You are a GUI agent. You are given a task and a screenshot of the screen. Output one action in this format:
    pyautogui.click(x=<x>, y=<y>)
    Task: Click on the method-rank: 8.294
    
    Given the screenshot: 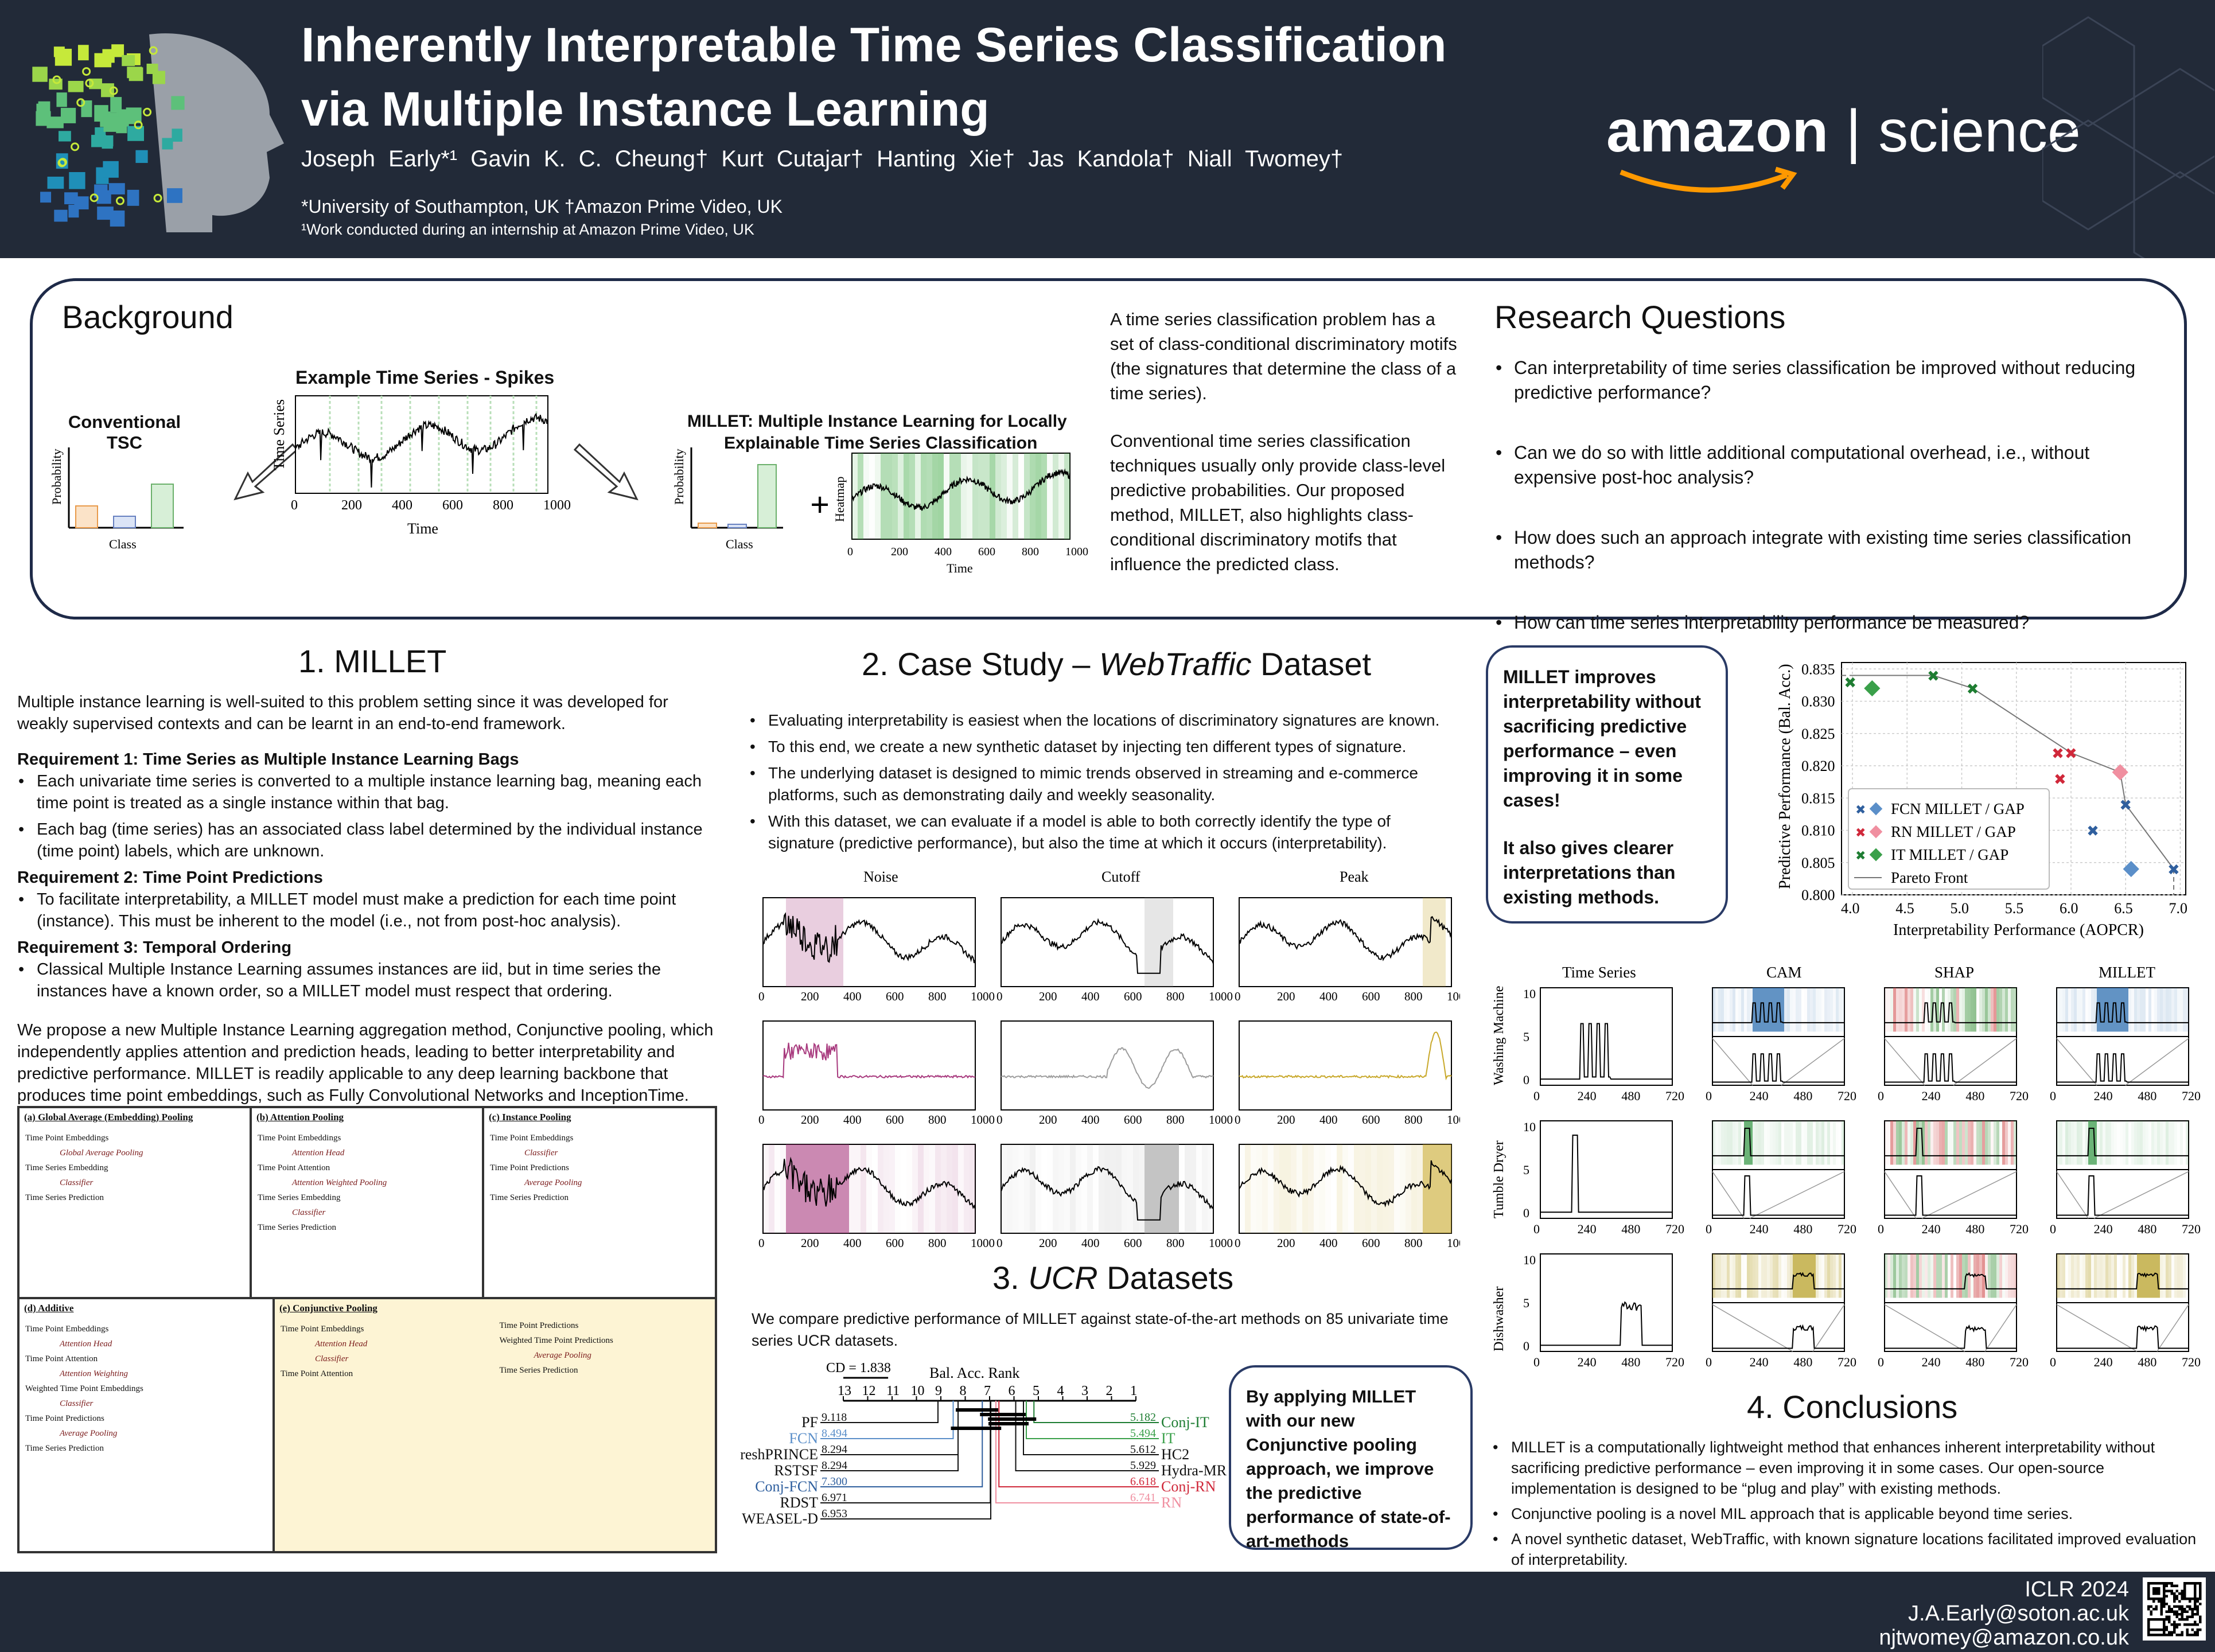 What is the action you would take?
    pyautogui.click(x=834, y=1449)
    